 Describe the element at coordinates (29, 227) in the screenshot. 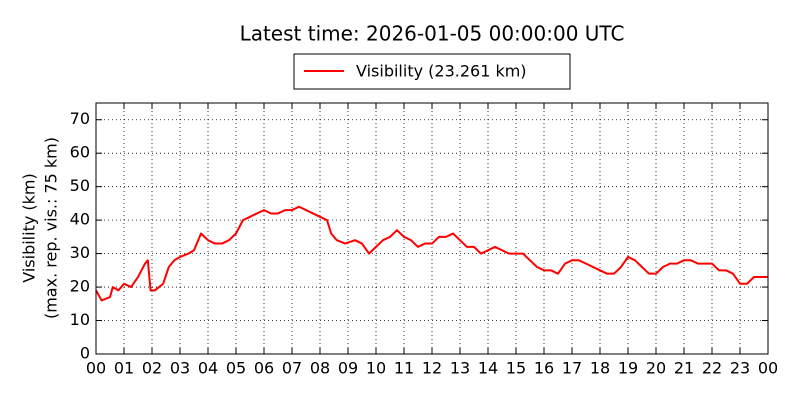

I see `y-axis-label: Visibility (km)` at that location.